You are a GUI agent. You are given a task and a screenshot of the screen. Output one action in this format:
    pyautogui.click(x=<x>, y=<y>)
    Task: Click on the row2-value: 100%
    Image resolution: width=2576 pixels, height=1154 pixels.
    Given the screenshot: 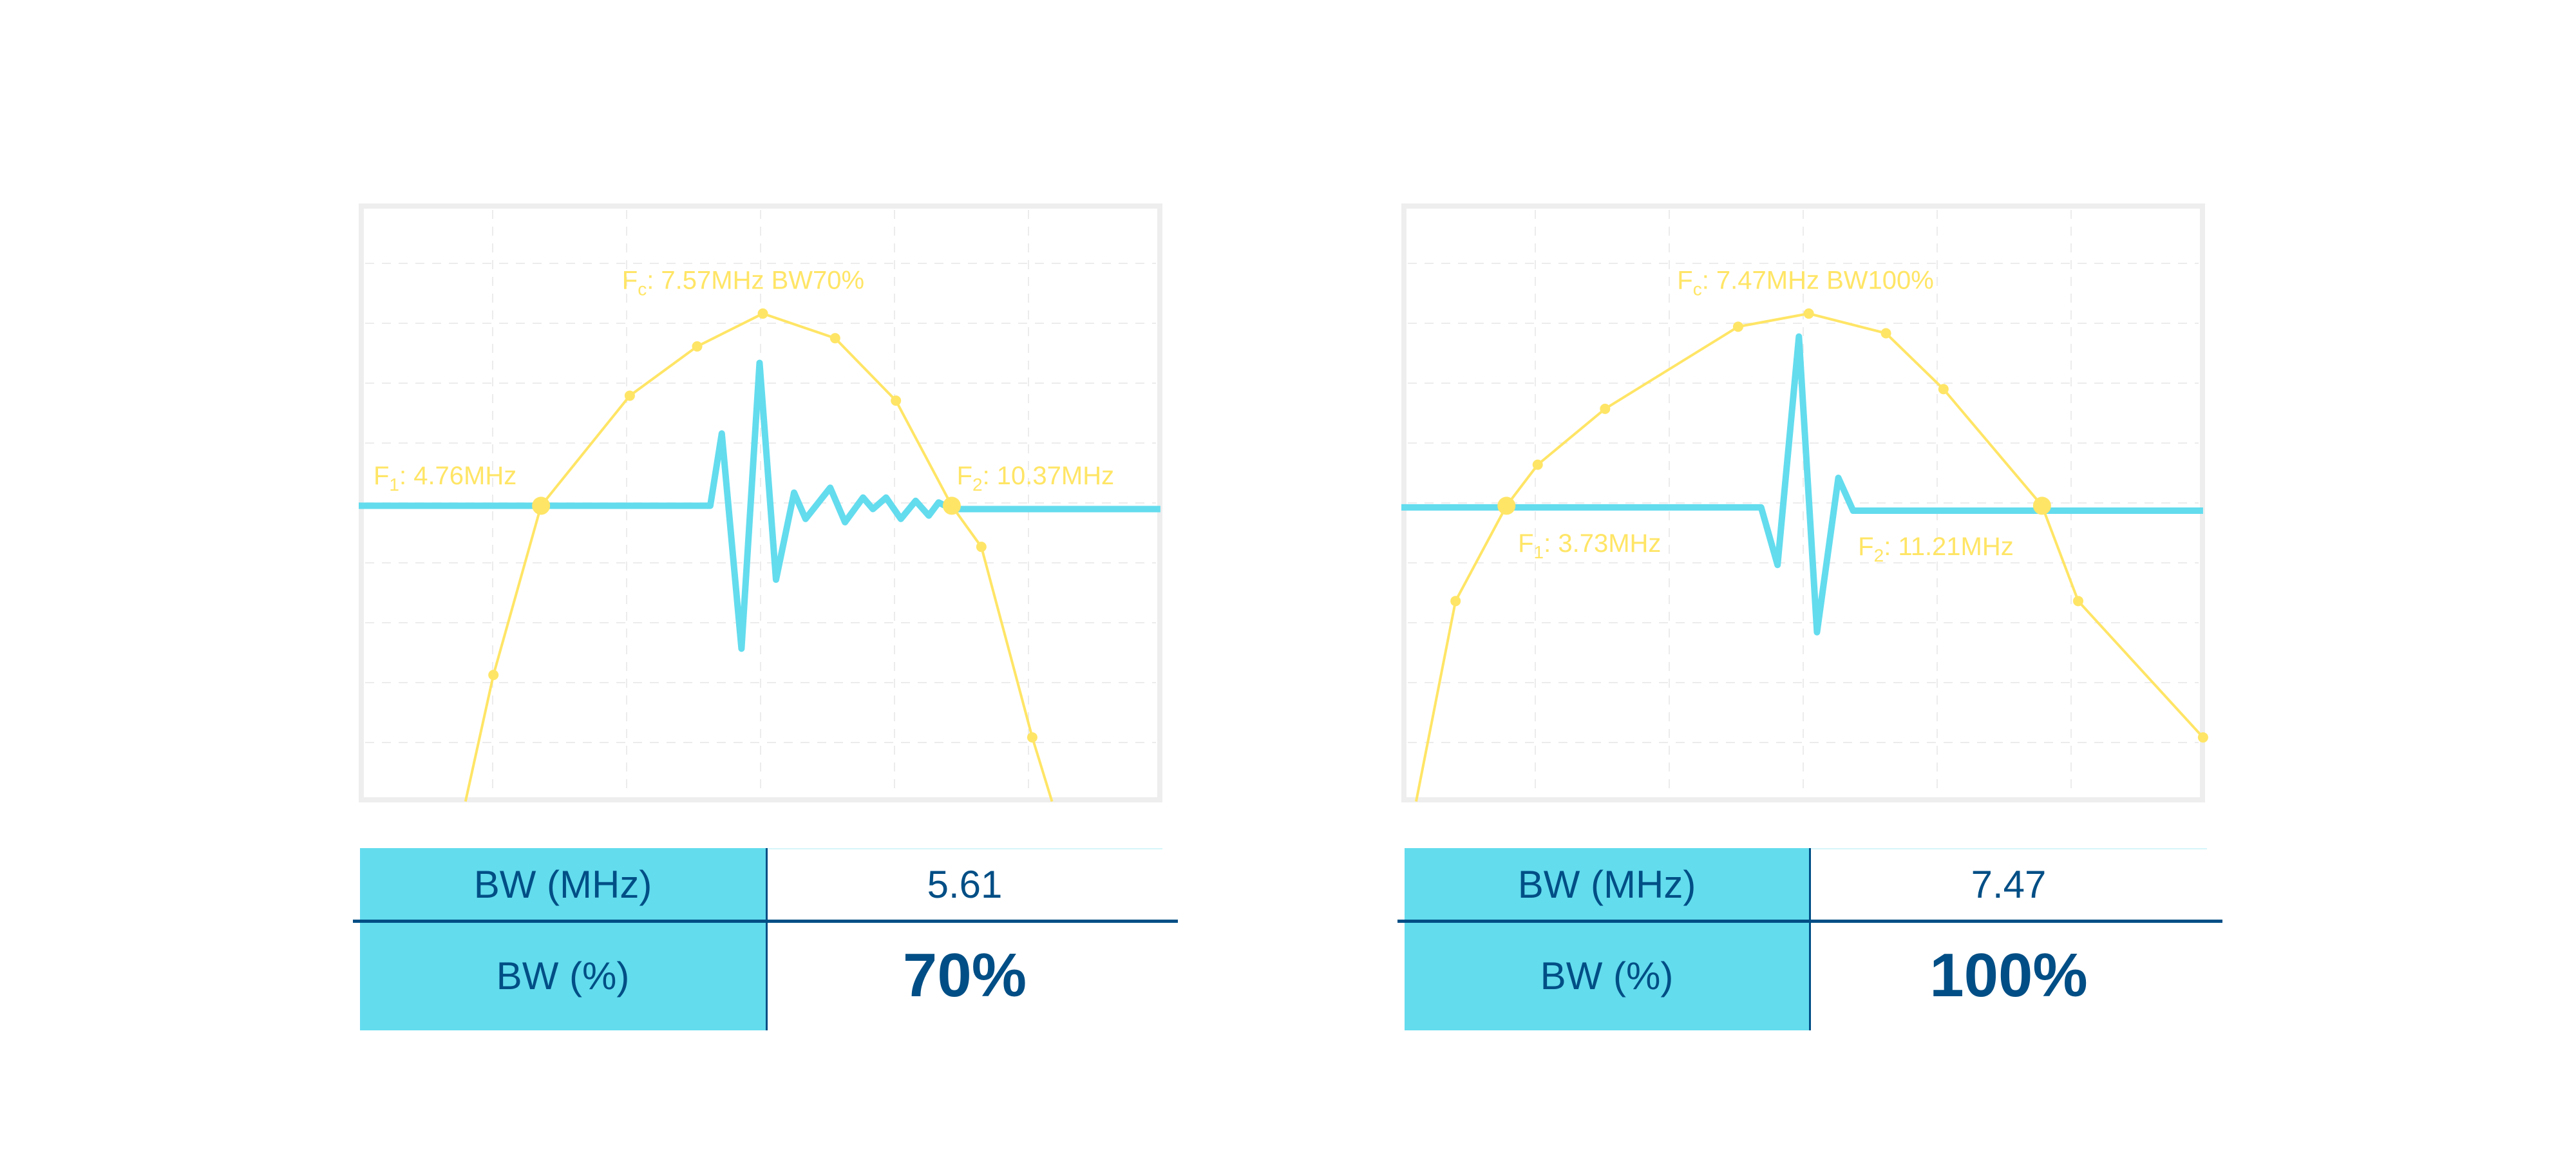 What is the action you would take?
    pyautogui.click(x=2008, y=975)
    